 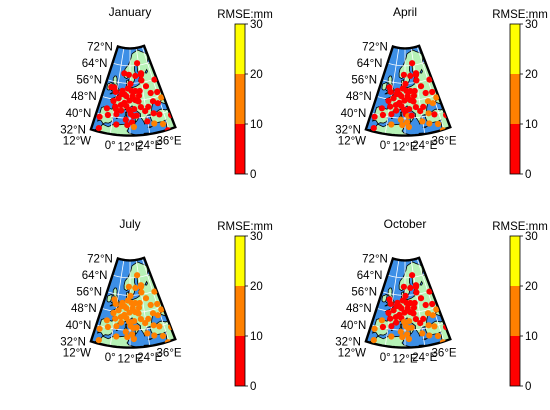 I want to click on lon-label: 0°, so click(x=110, y=358).